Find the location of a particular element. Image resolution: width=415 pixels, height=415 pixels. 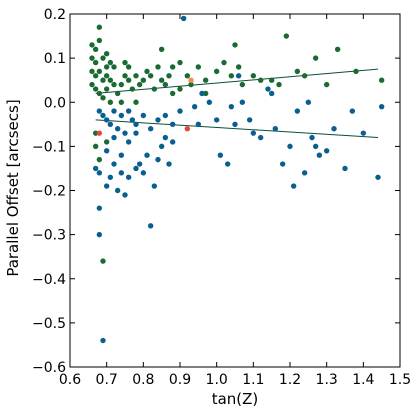

x-tick-label: 1.5 is located at coordinates (400, 380).